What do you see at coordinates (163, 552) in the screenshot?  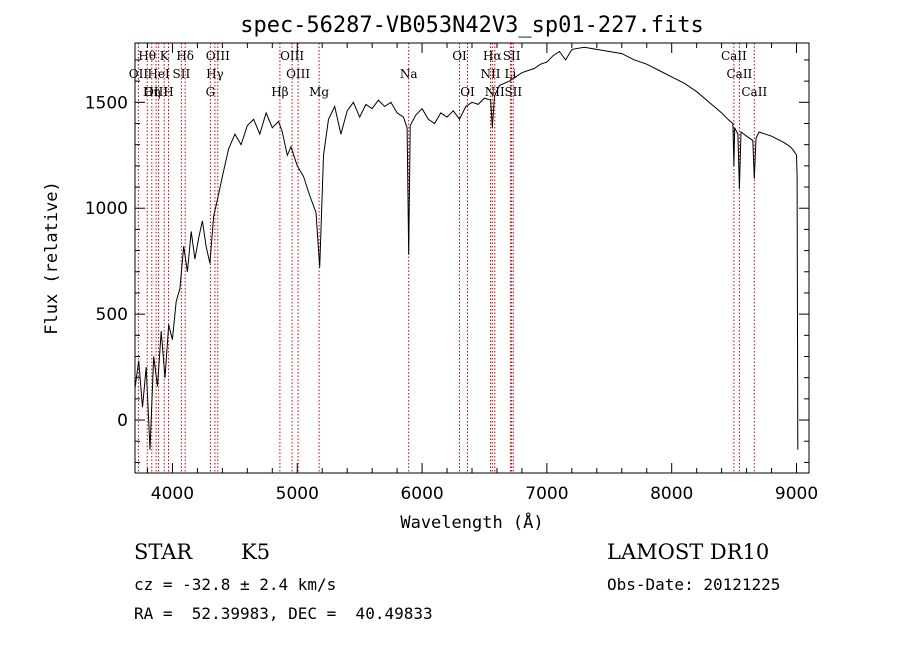 I see `object-class: STAR` at bounding box center [163, 552].